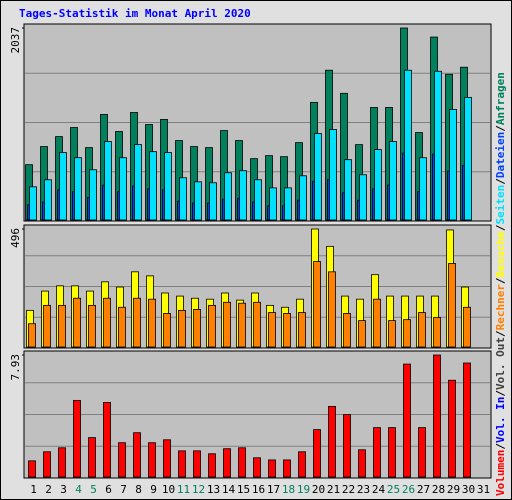 The image size is (512, 500). Describe the element at coordinates (500, 205) in the screenshot. I see `legend-entry: Seiten` at that location.